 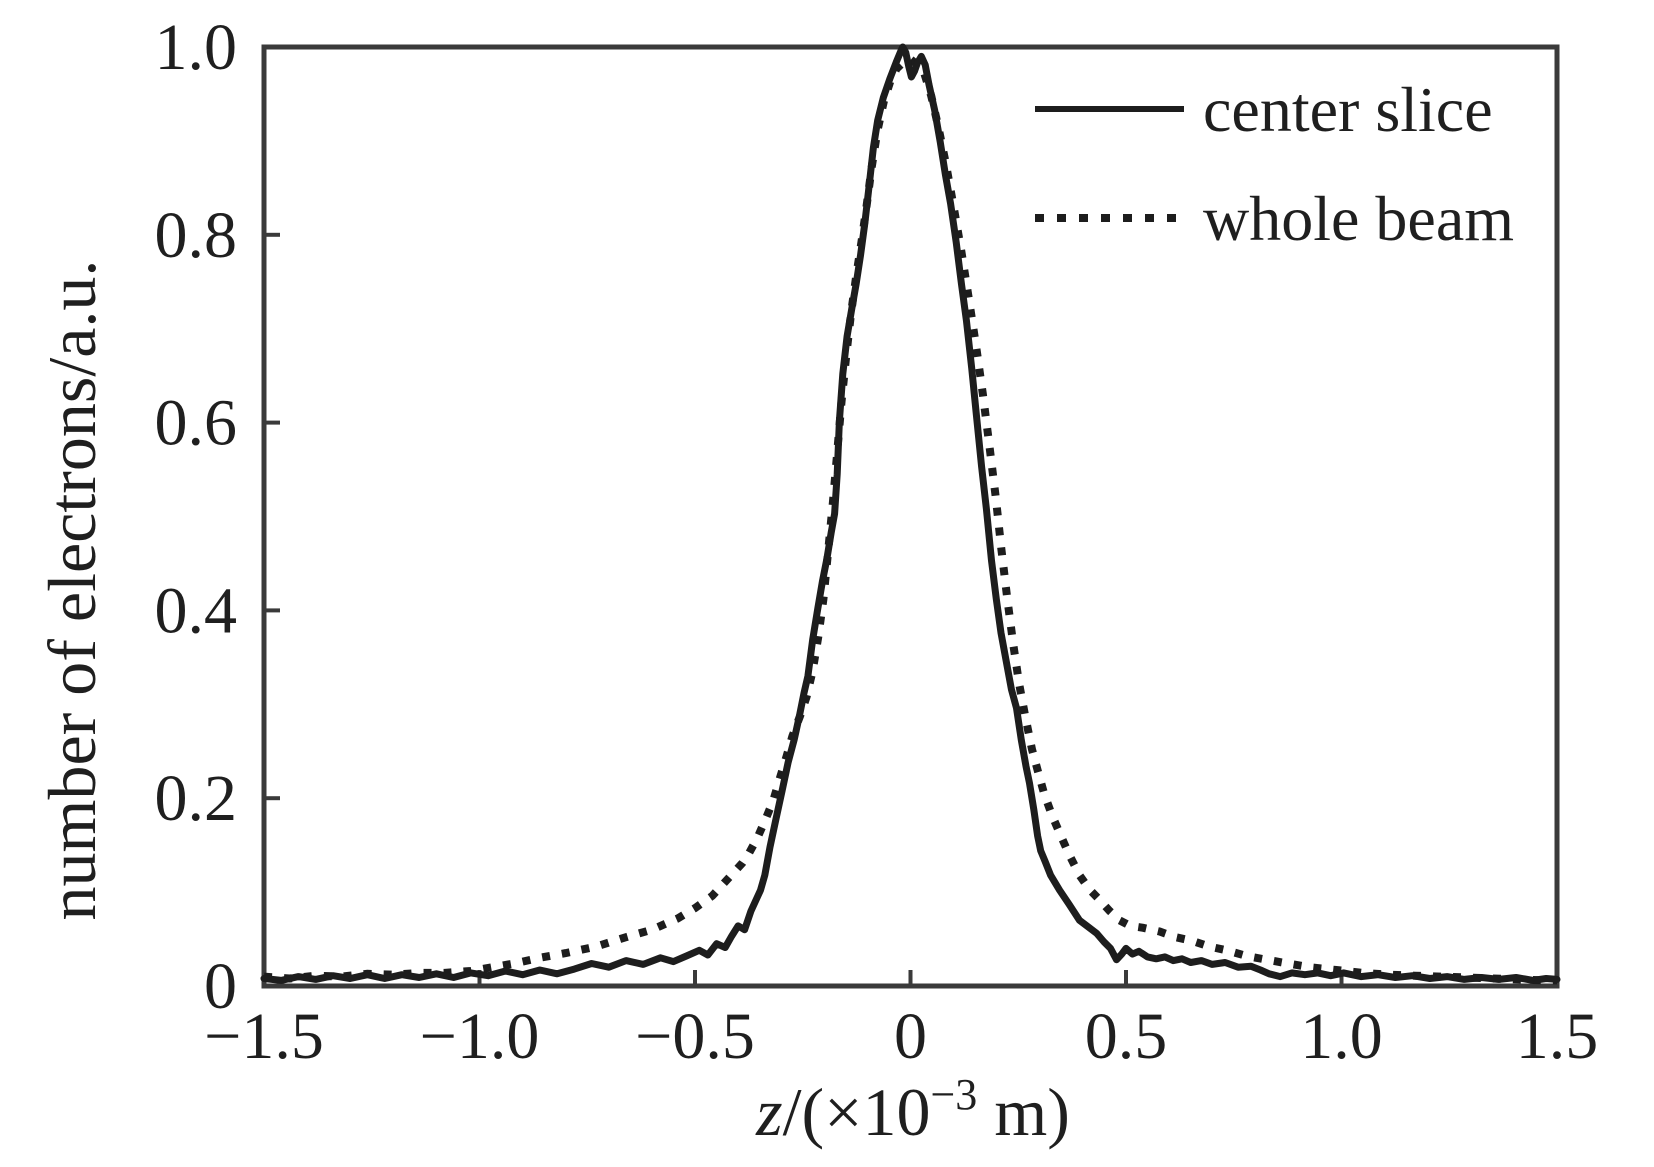 I want to click on y-axis-tick-labels: 0 0.2 0.4 0.6 0.8 1.0, so click(x=196, y=517).